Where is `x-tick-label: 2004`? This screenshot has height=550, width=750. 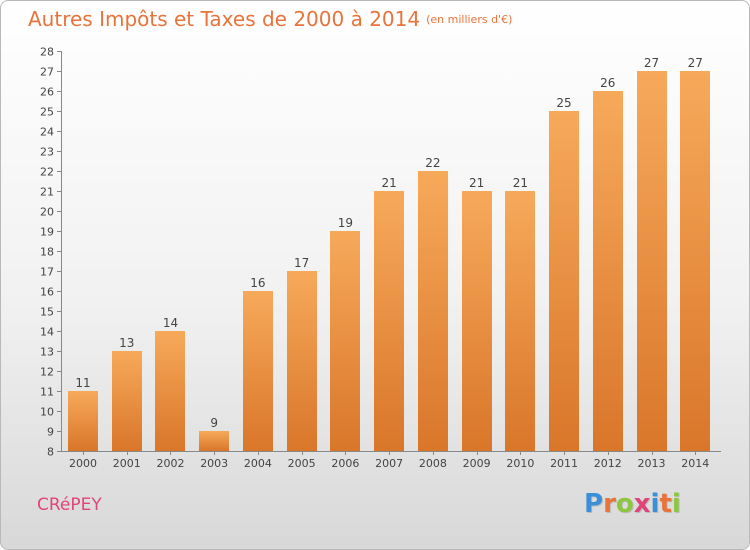
x-tick-label: 2004 is located at coordinates (258, 463).